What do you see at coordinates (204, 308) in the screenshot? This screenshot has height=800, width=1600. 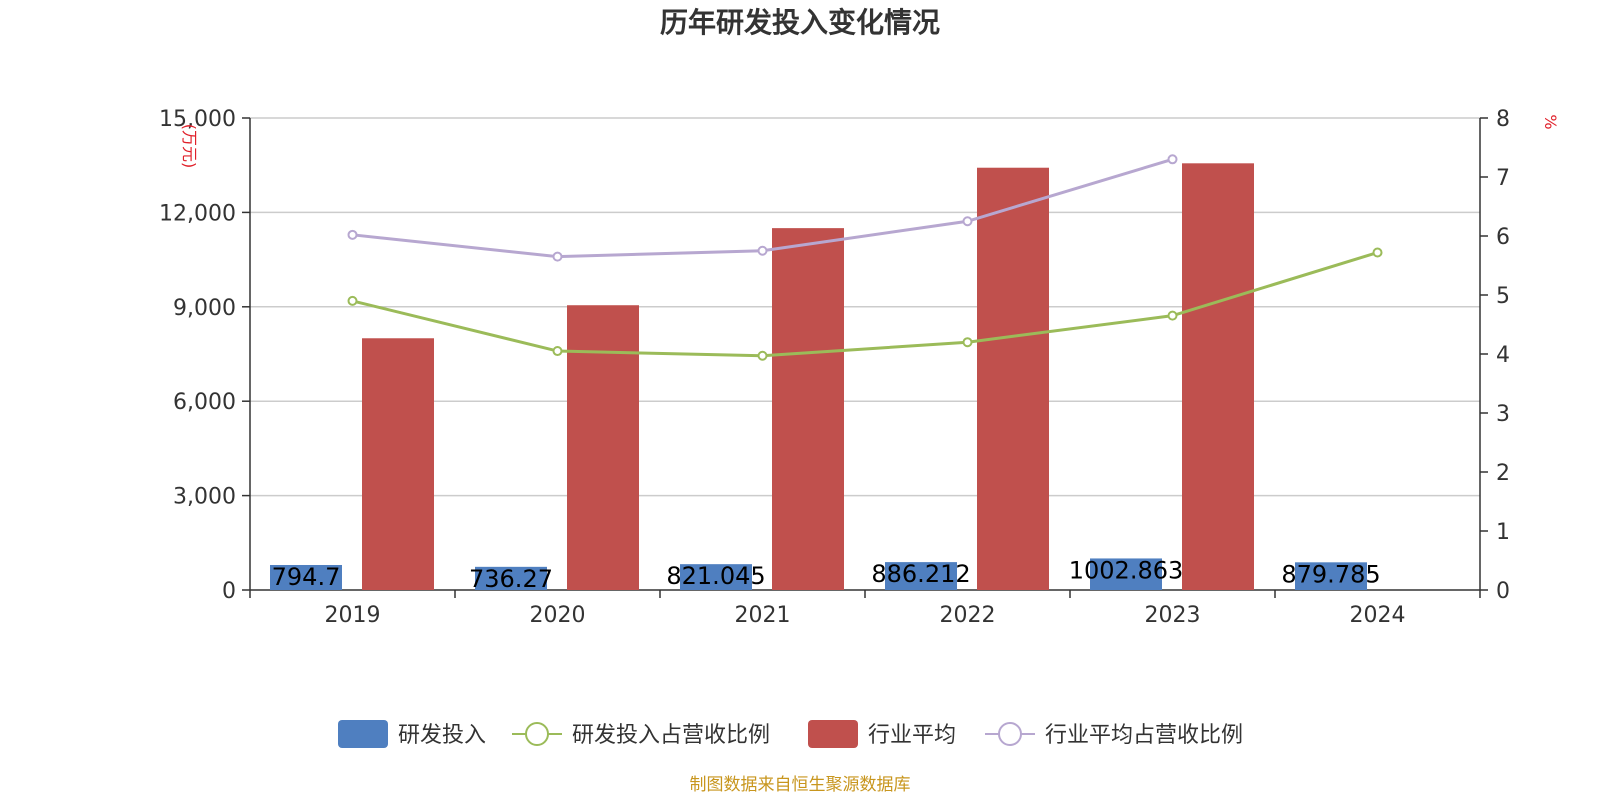 I see `y-left-tick-label: 9,000` at bounding box center [204, 308].